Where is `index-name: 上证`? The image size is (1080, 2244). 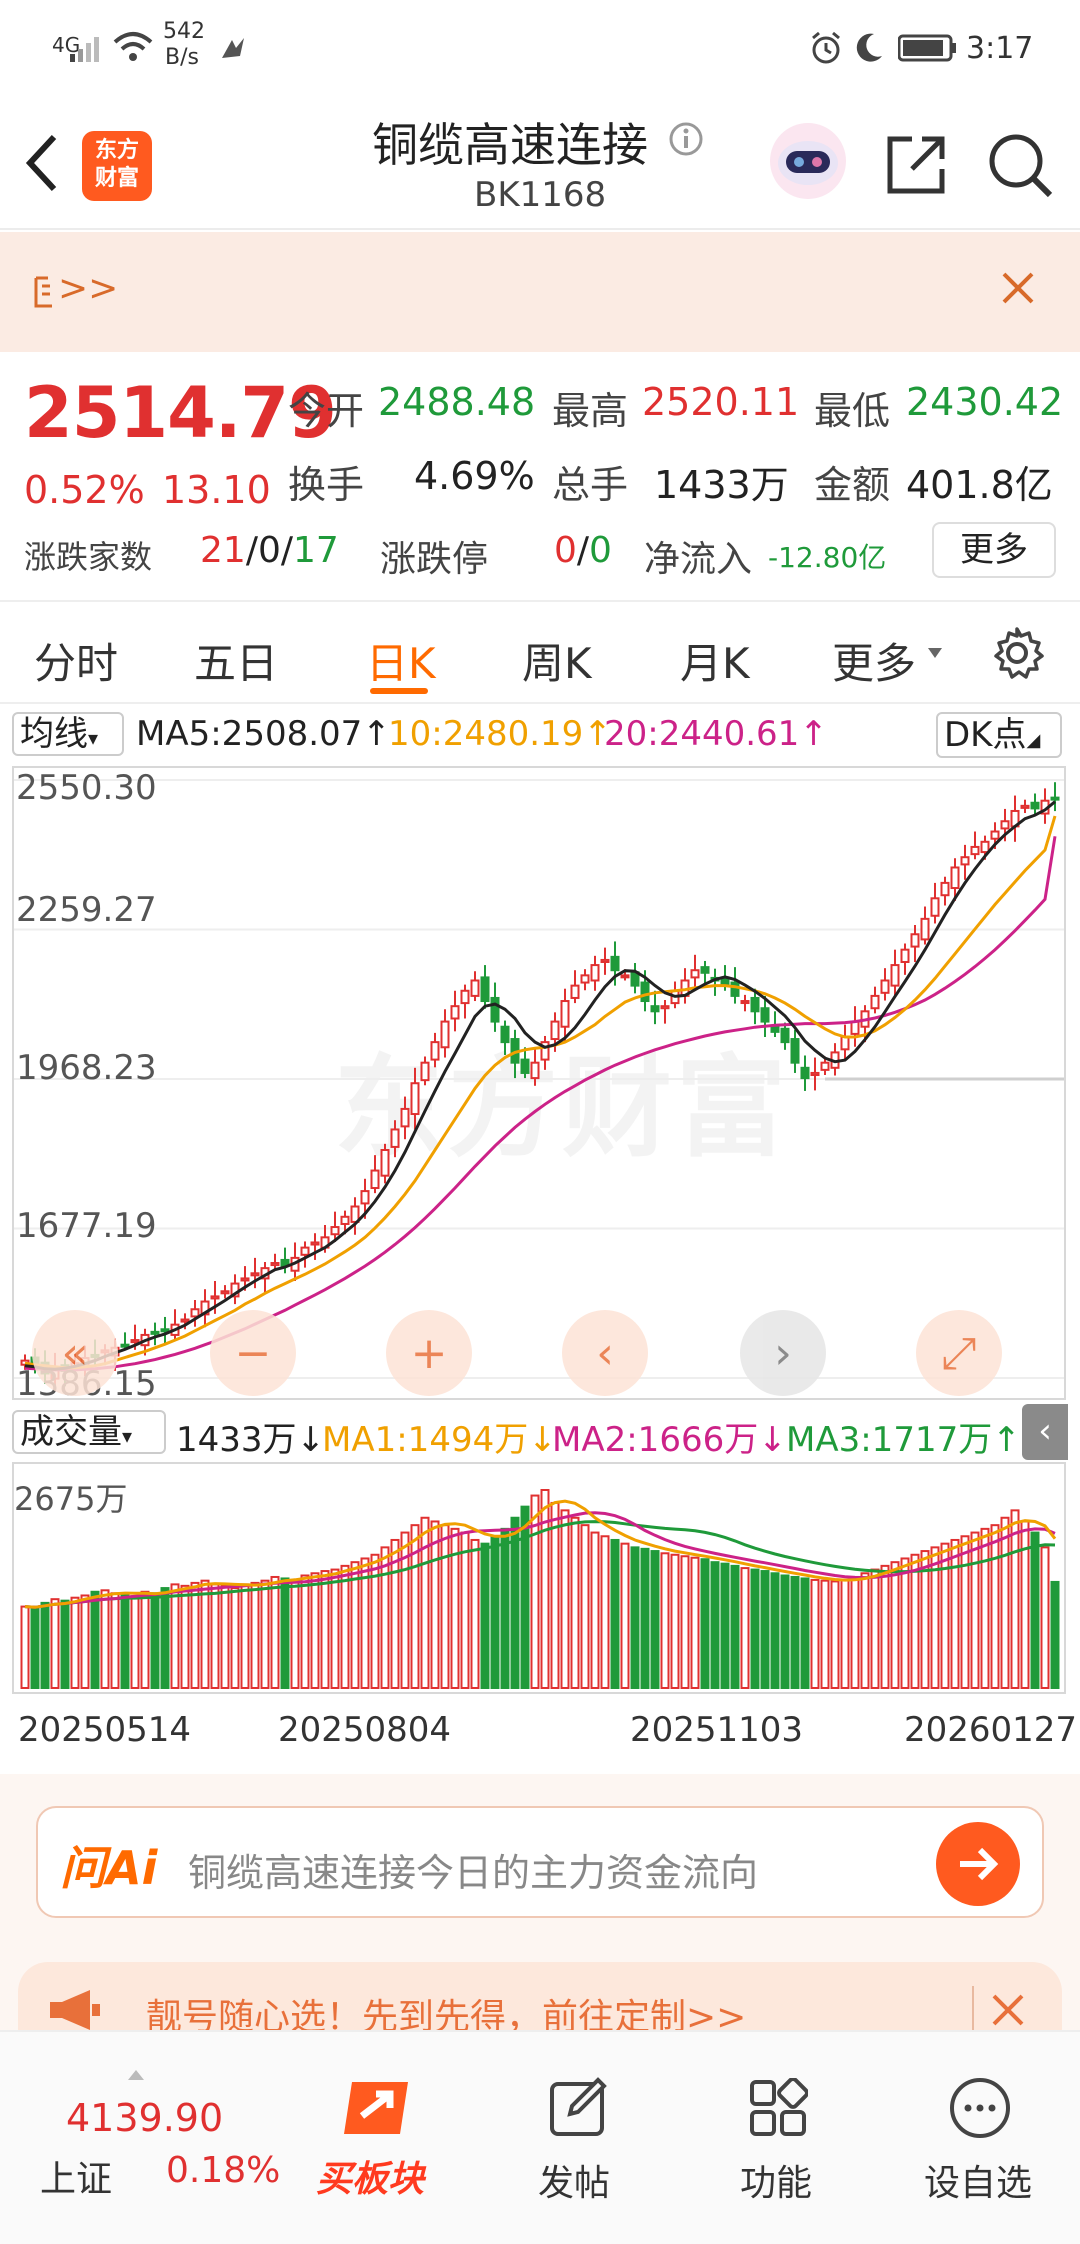
index-name: 上证 is located at coordinates (76, 2179).